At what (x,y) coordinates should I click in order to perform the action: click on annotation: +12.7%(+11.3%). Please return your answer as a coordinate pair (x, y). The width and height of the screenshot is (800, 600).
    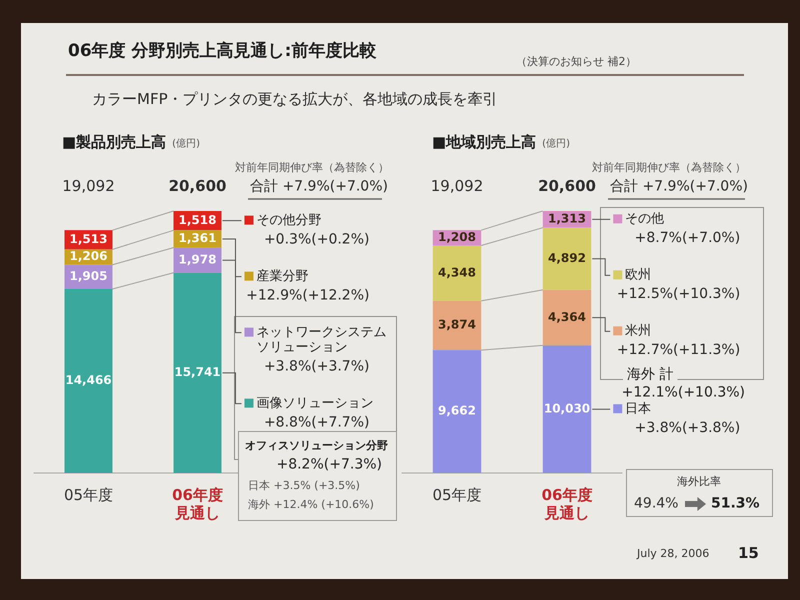
    Looking at the image, I should click on (678, 350).